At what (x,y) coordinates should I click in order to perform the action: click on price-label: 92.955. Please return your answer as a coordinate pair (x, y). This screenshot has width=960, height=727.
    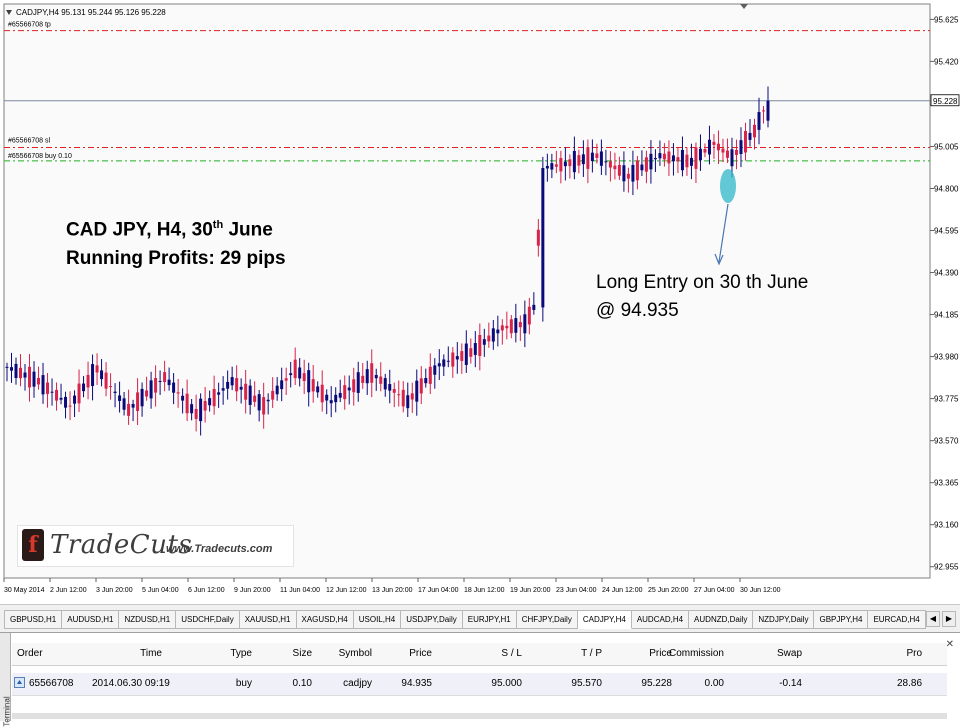
    Looking at the image, I should click on (946, 567).